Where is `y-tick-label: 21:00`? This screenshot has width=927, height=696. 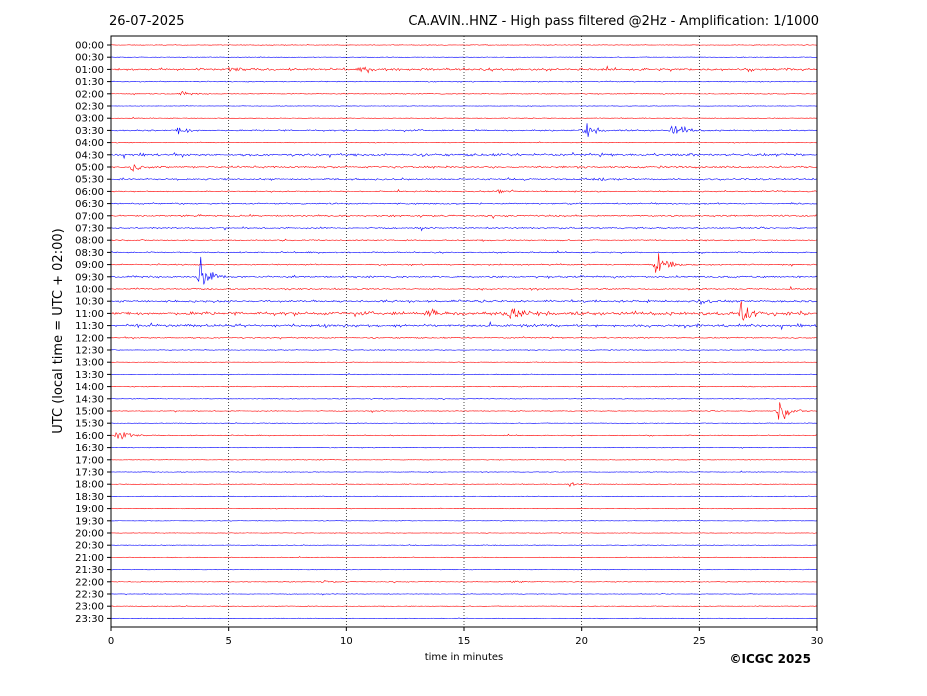 y-tick-label: 21:00 is located at coordinates (89, 558).